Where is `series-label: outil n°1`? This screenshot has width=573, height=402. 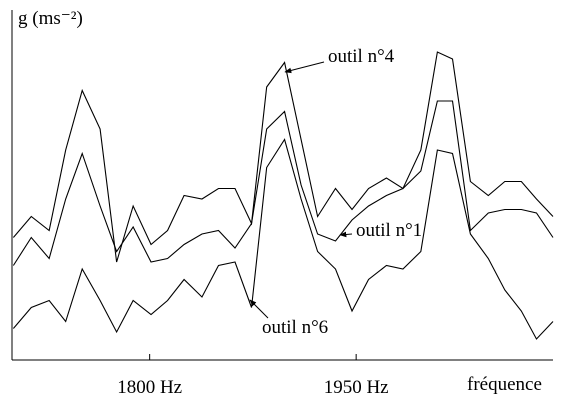
series-label: outil n°1 is located at coordinates (389, 230).